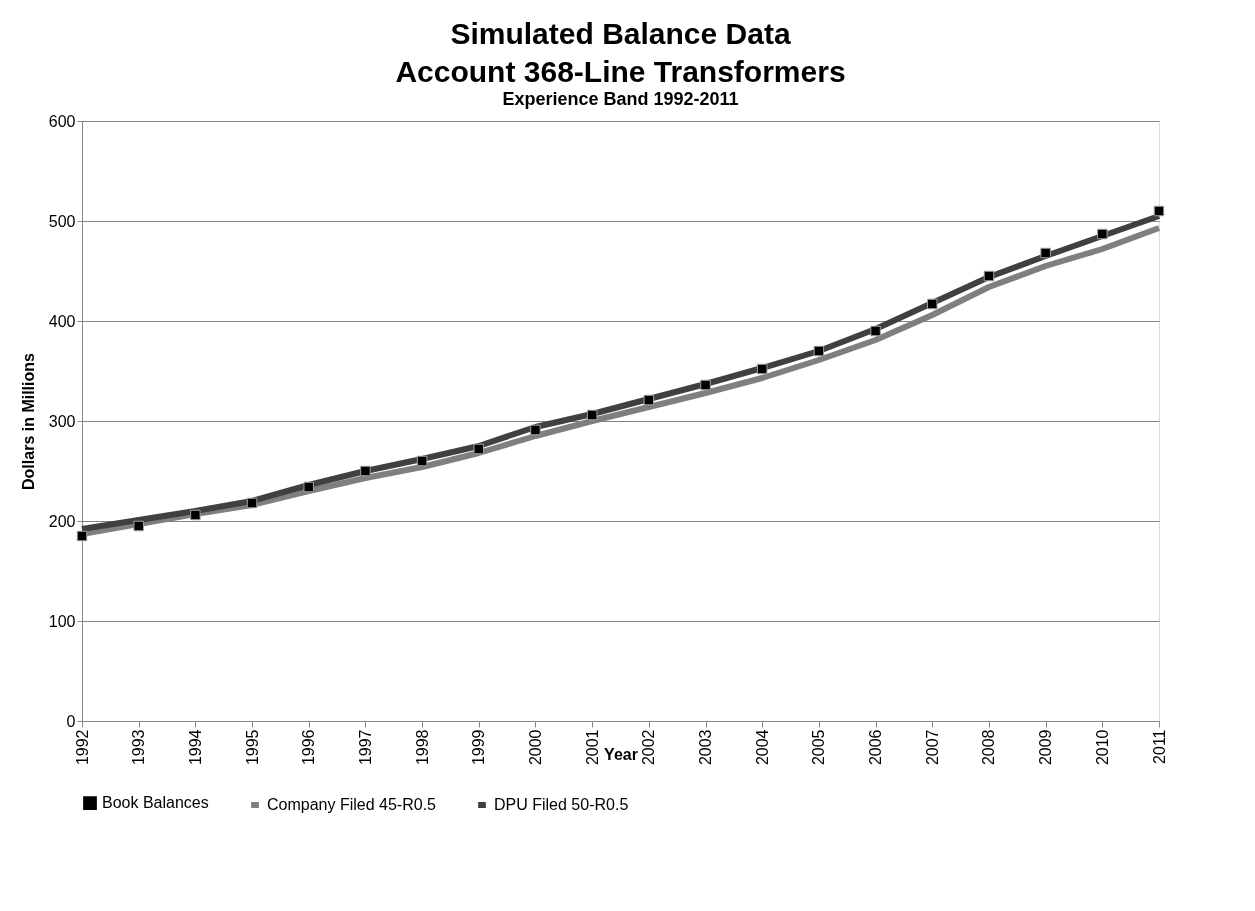 The height and width of the screenshot is (911, 1255). I want to click on chart-subtitle: Experience Band 1992-2011, so click(620, 99).